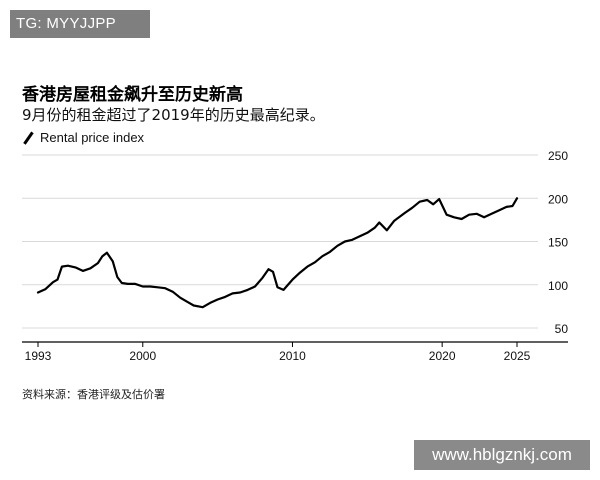 The height and width of the screenshot is (480, 600). I want to click on channel-tag-text: TG: MYYJJPP, so click(66, 23).